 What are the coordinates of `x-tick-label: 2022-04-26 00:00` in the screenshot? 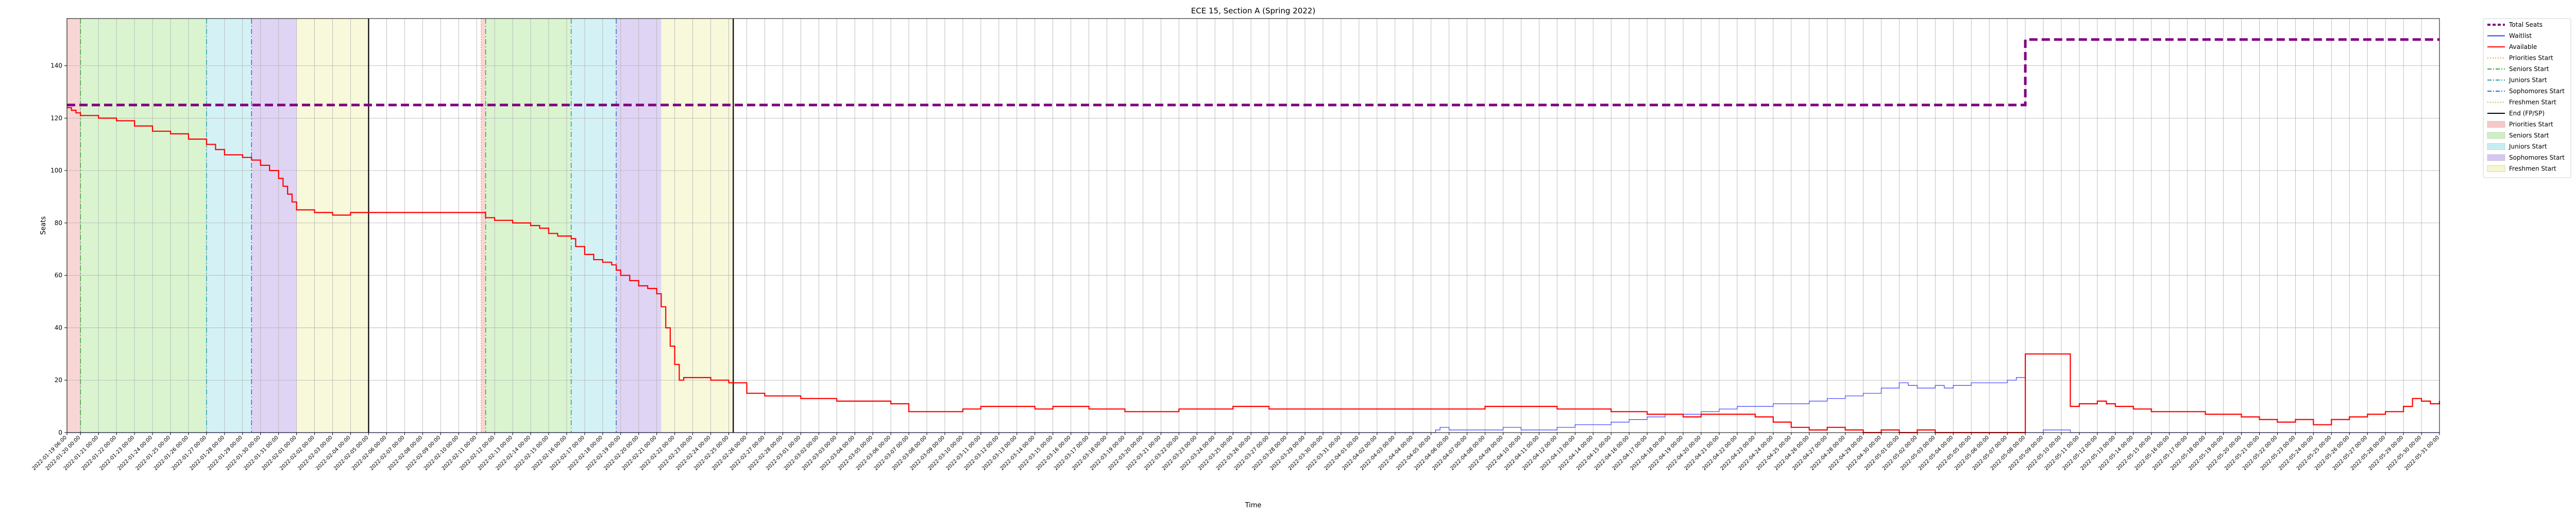 It's located at (1792, 454).